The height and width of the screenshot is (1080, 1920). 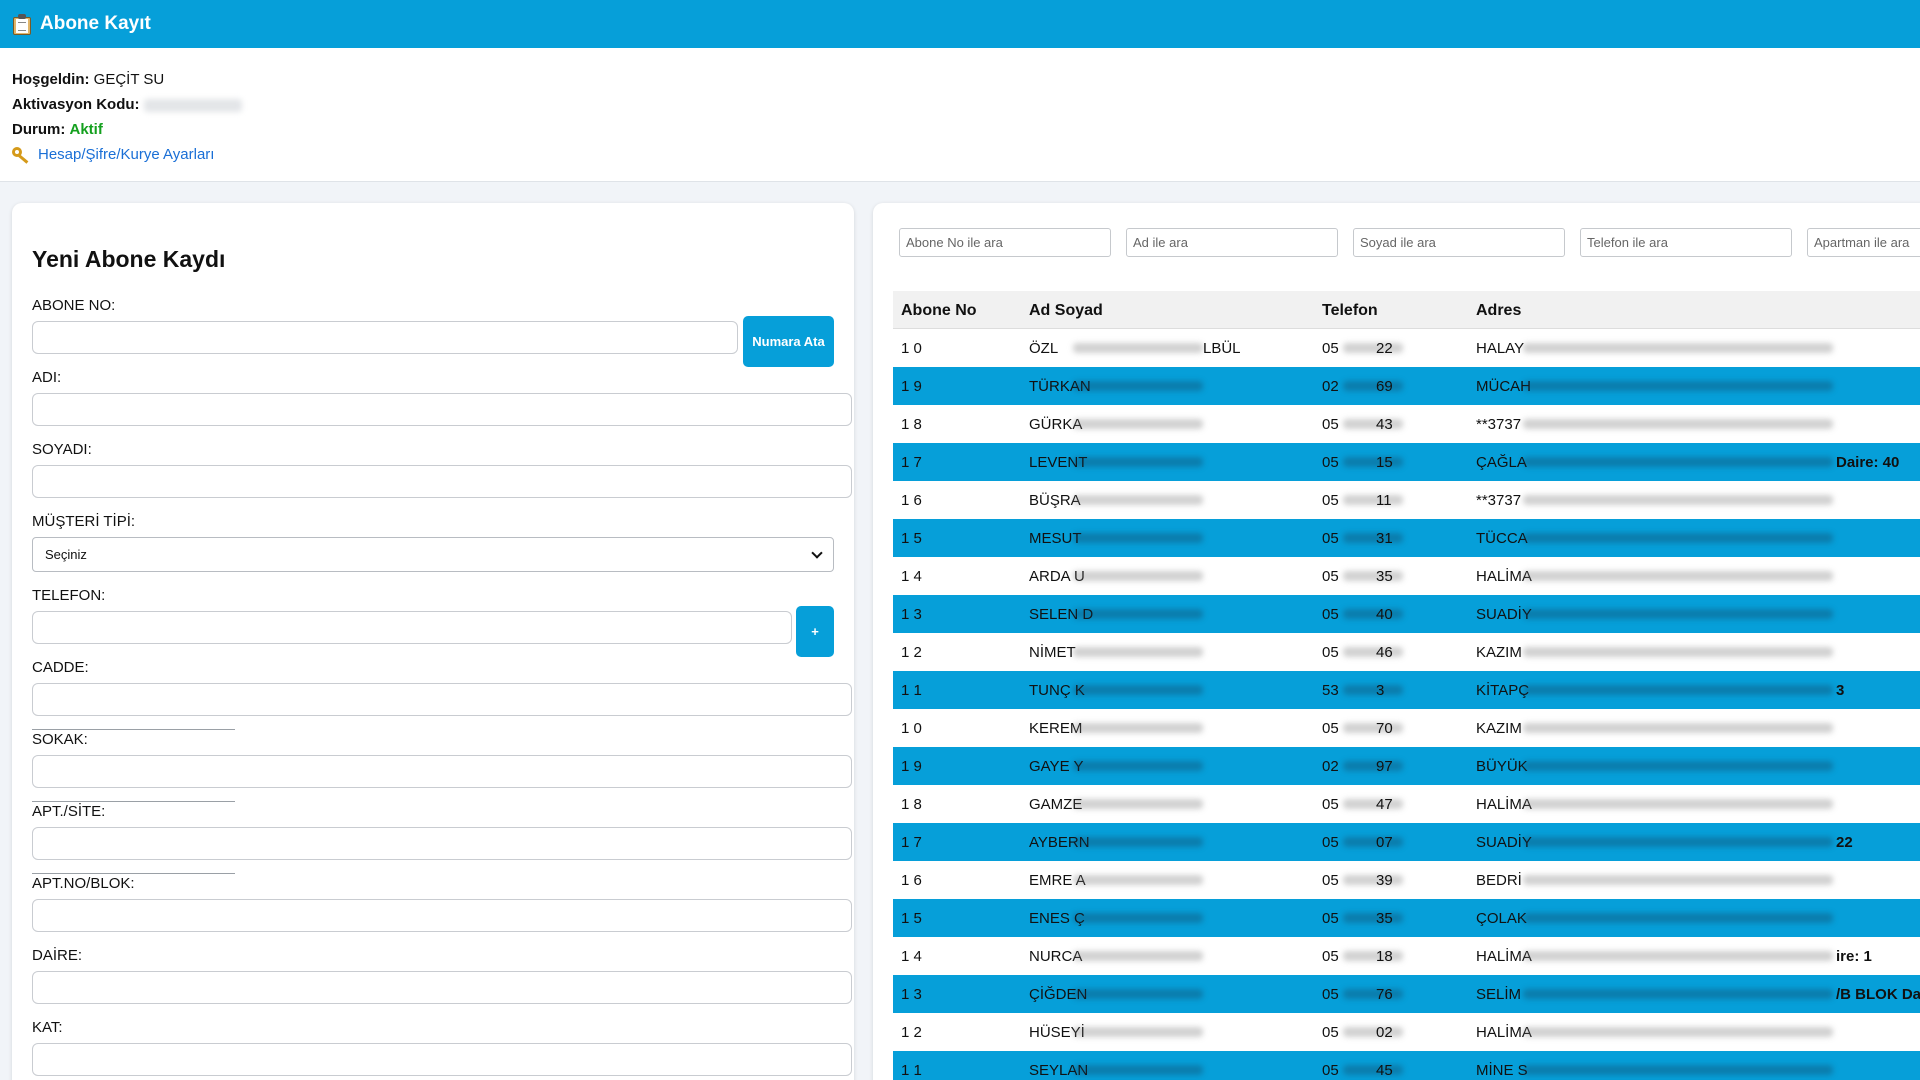 What do you see at coordinates (911, 804) in the screenshot?
I see `cell-abone-no: 1 8` at bounding box center [911, 804].